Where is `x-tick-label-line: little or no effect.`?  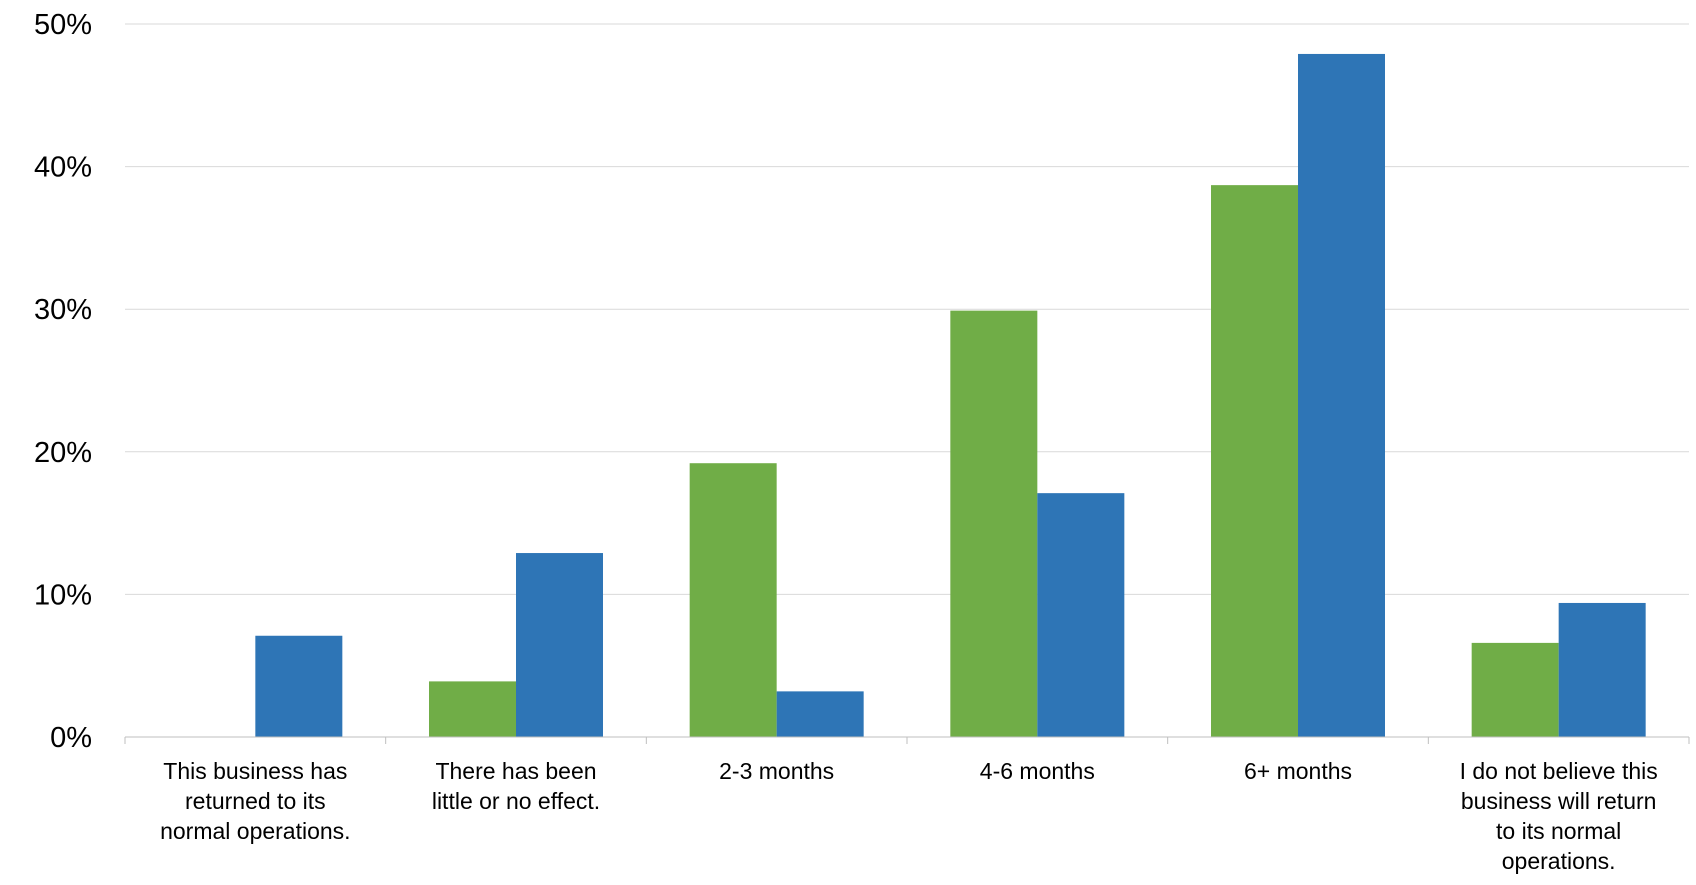 x-tick-label-line: little or no effect. is located at coordinates (516, 801).